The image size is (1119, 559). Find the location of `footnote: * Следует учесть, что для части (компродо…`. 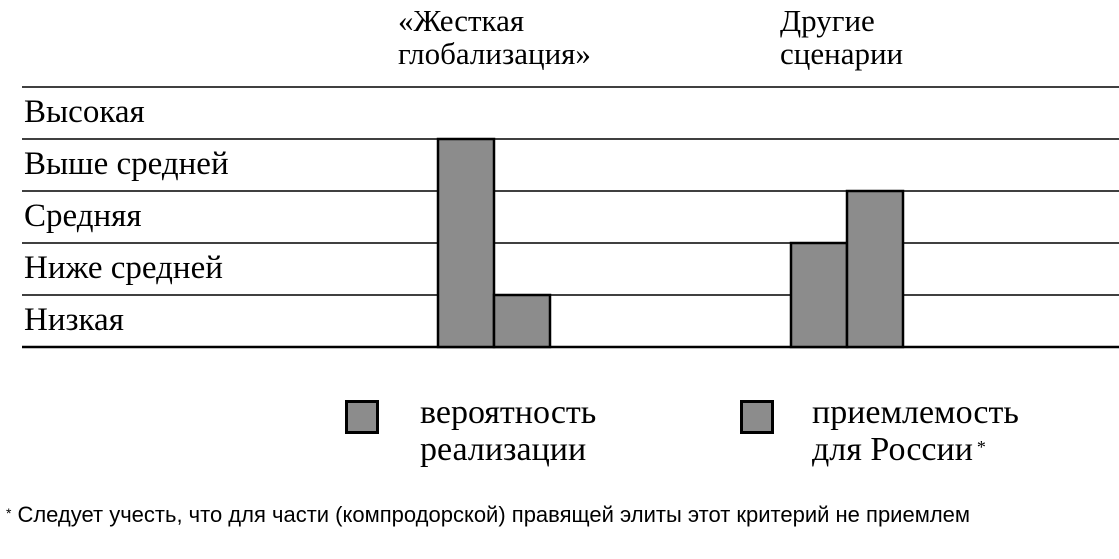

footnote: * Следует учесть, что для части (компродо… is located at coordinates (556, 515).